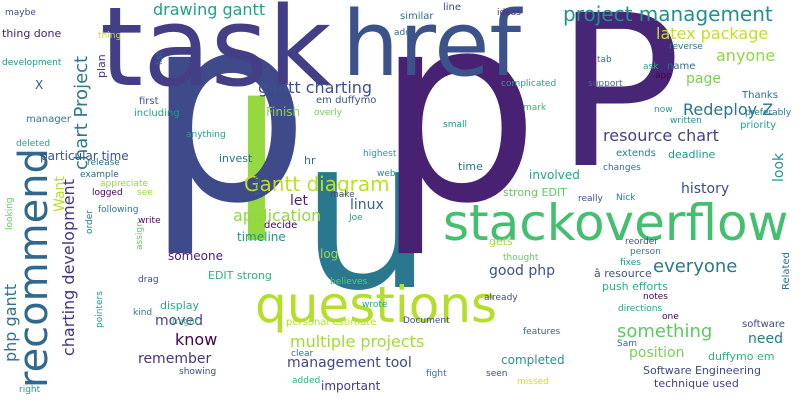 The image size is (800, 400). I want to click on word-ideas: ideas, so click(509, 13).